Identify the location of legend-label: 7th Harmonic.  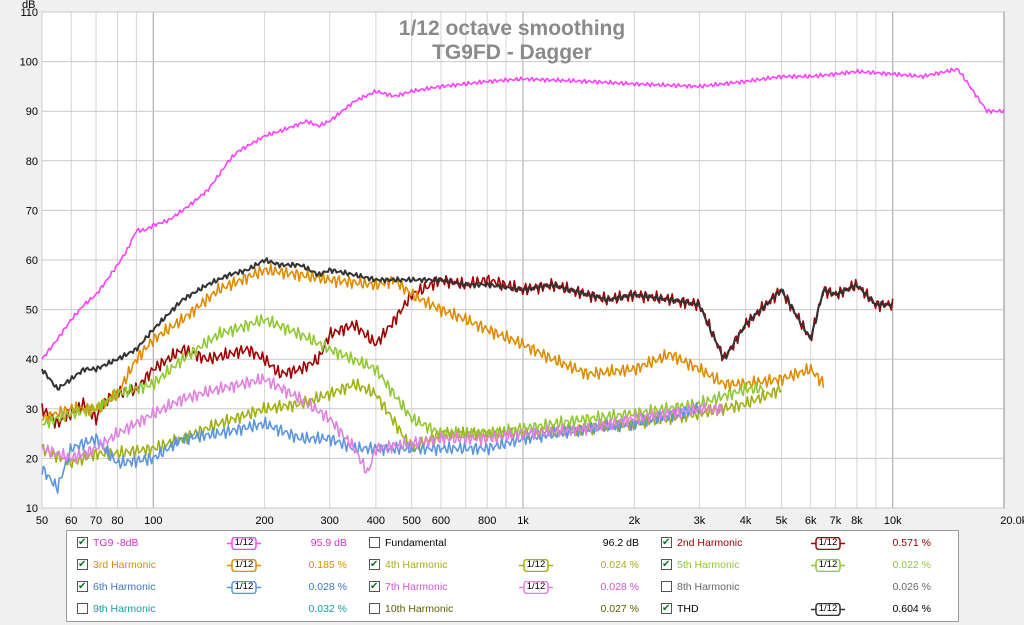
(416, 587).